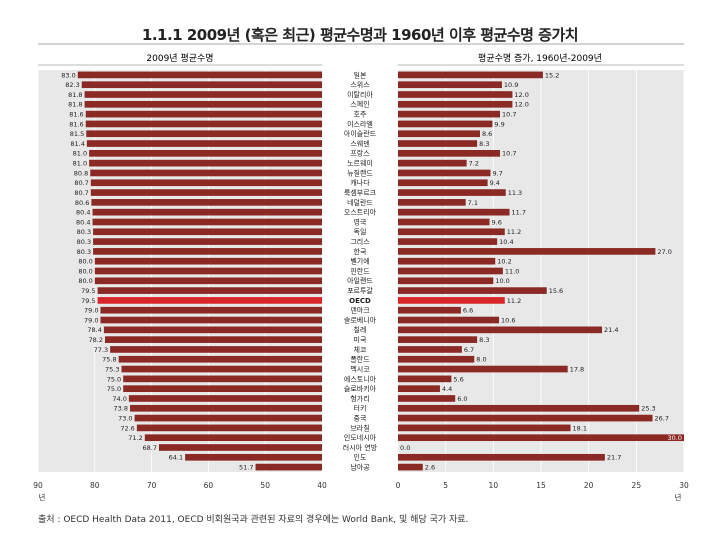 This screenshot has width=720, height=540. Describe the element at coordinates (405, 448) in the screenshot. I see `right-value-label: 0.0` at that location.